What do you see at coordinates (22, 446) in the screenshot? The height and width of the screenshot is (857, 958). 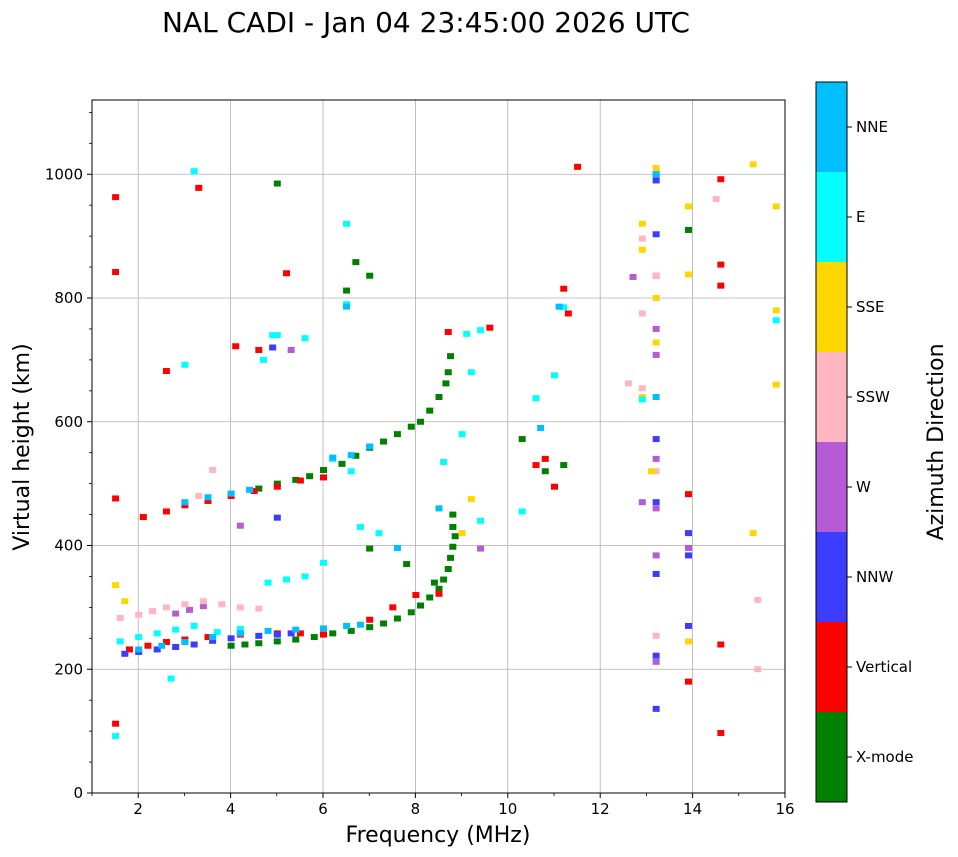 I see `y-axis-label: Virtual height (km)` at bounding box center [22, 446].